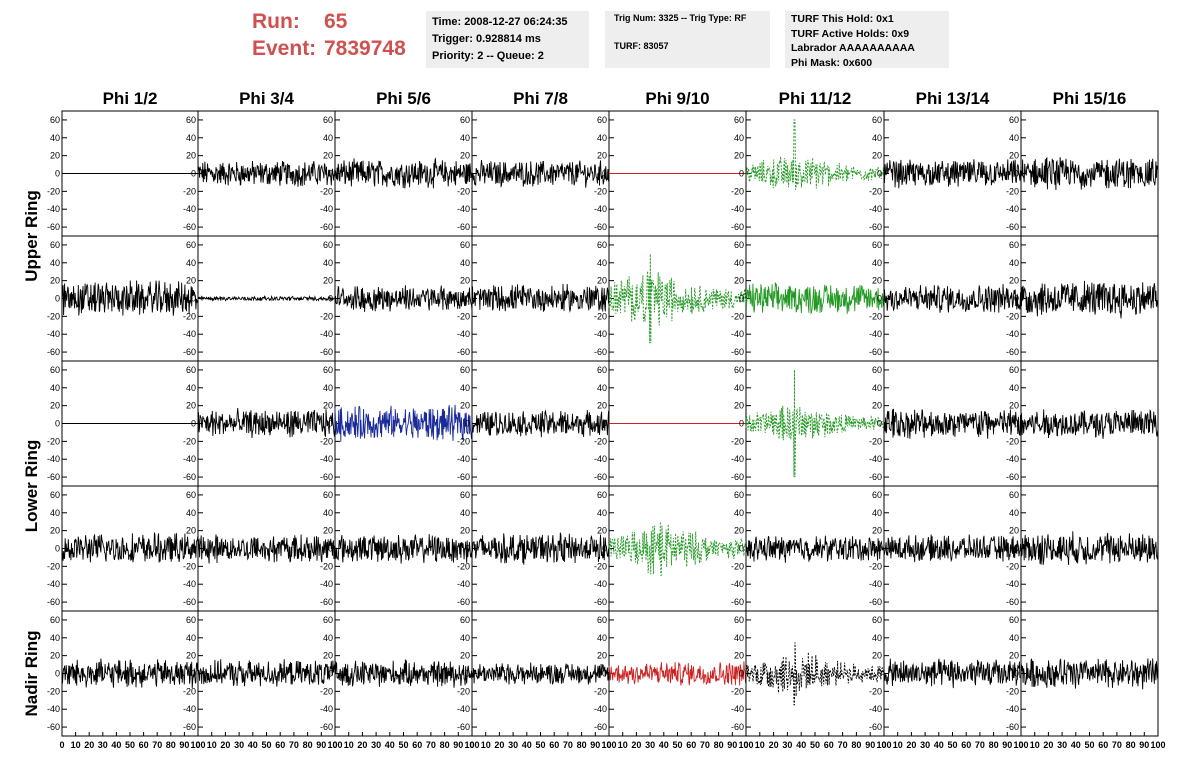 This screenshot has width=1196, height=772. I want to click on x-tick-label: 90, so click(732, 745).